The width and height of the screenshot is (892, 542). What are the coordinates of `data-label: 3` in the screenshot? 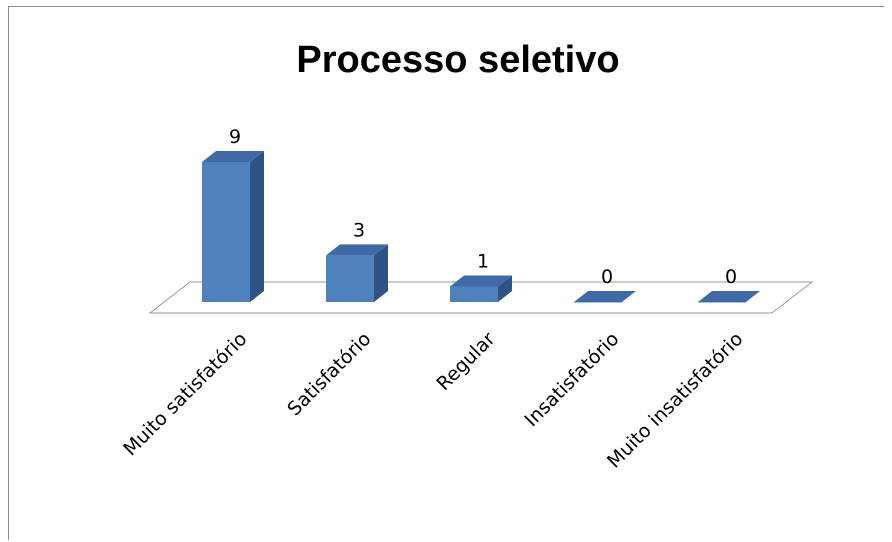 It's located at (359, 230).